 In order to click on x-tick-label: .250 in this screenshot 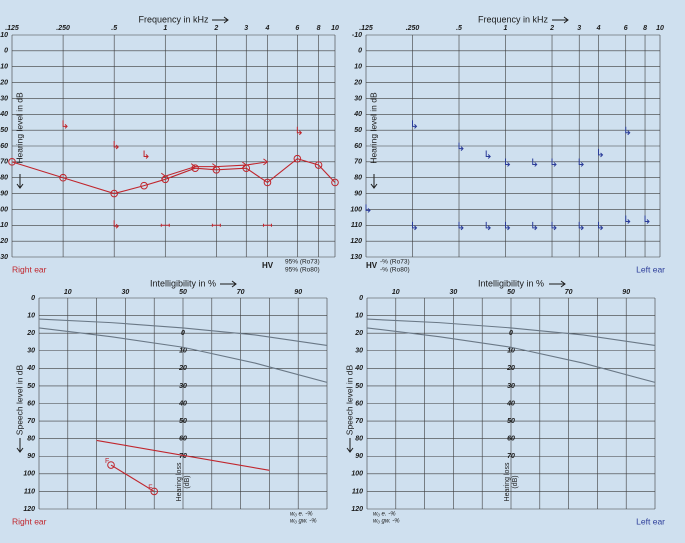, I will do `click(413, 28)`.